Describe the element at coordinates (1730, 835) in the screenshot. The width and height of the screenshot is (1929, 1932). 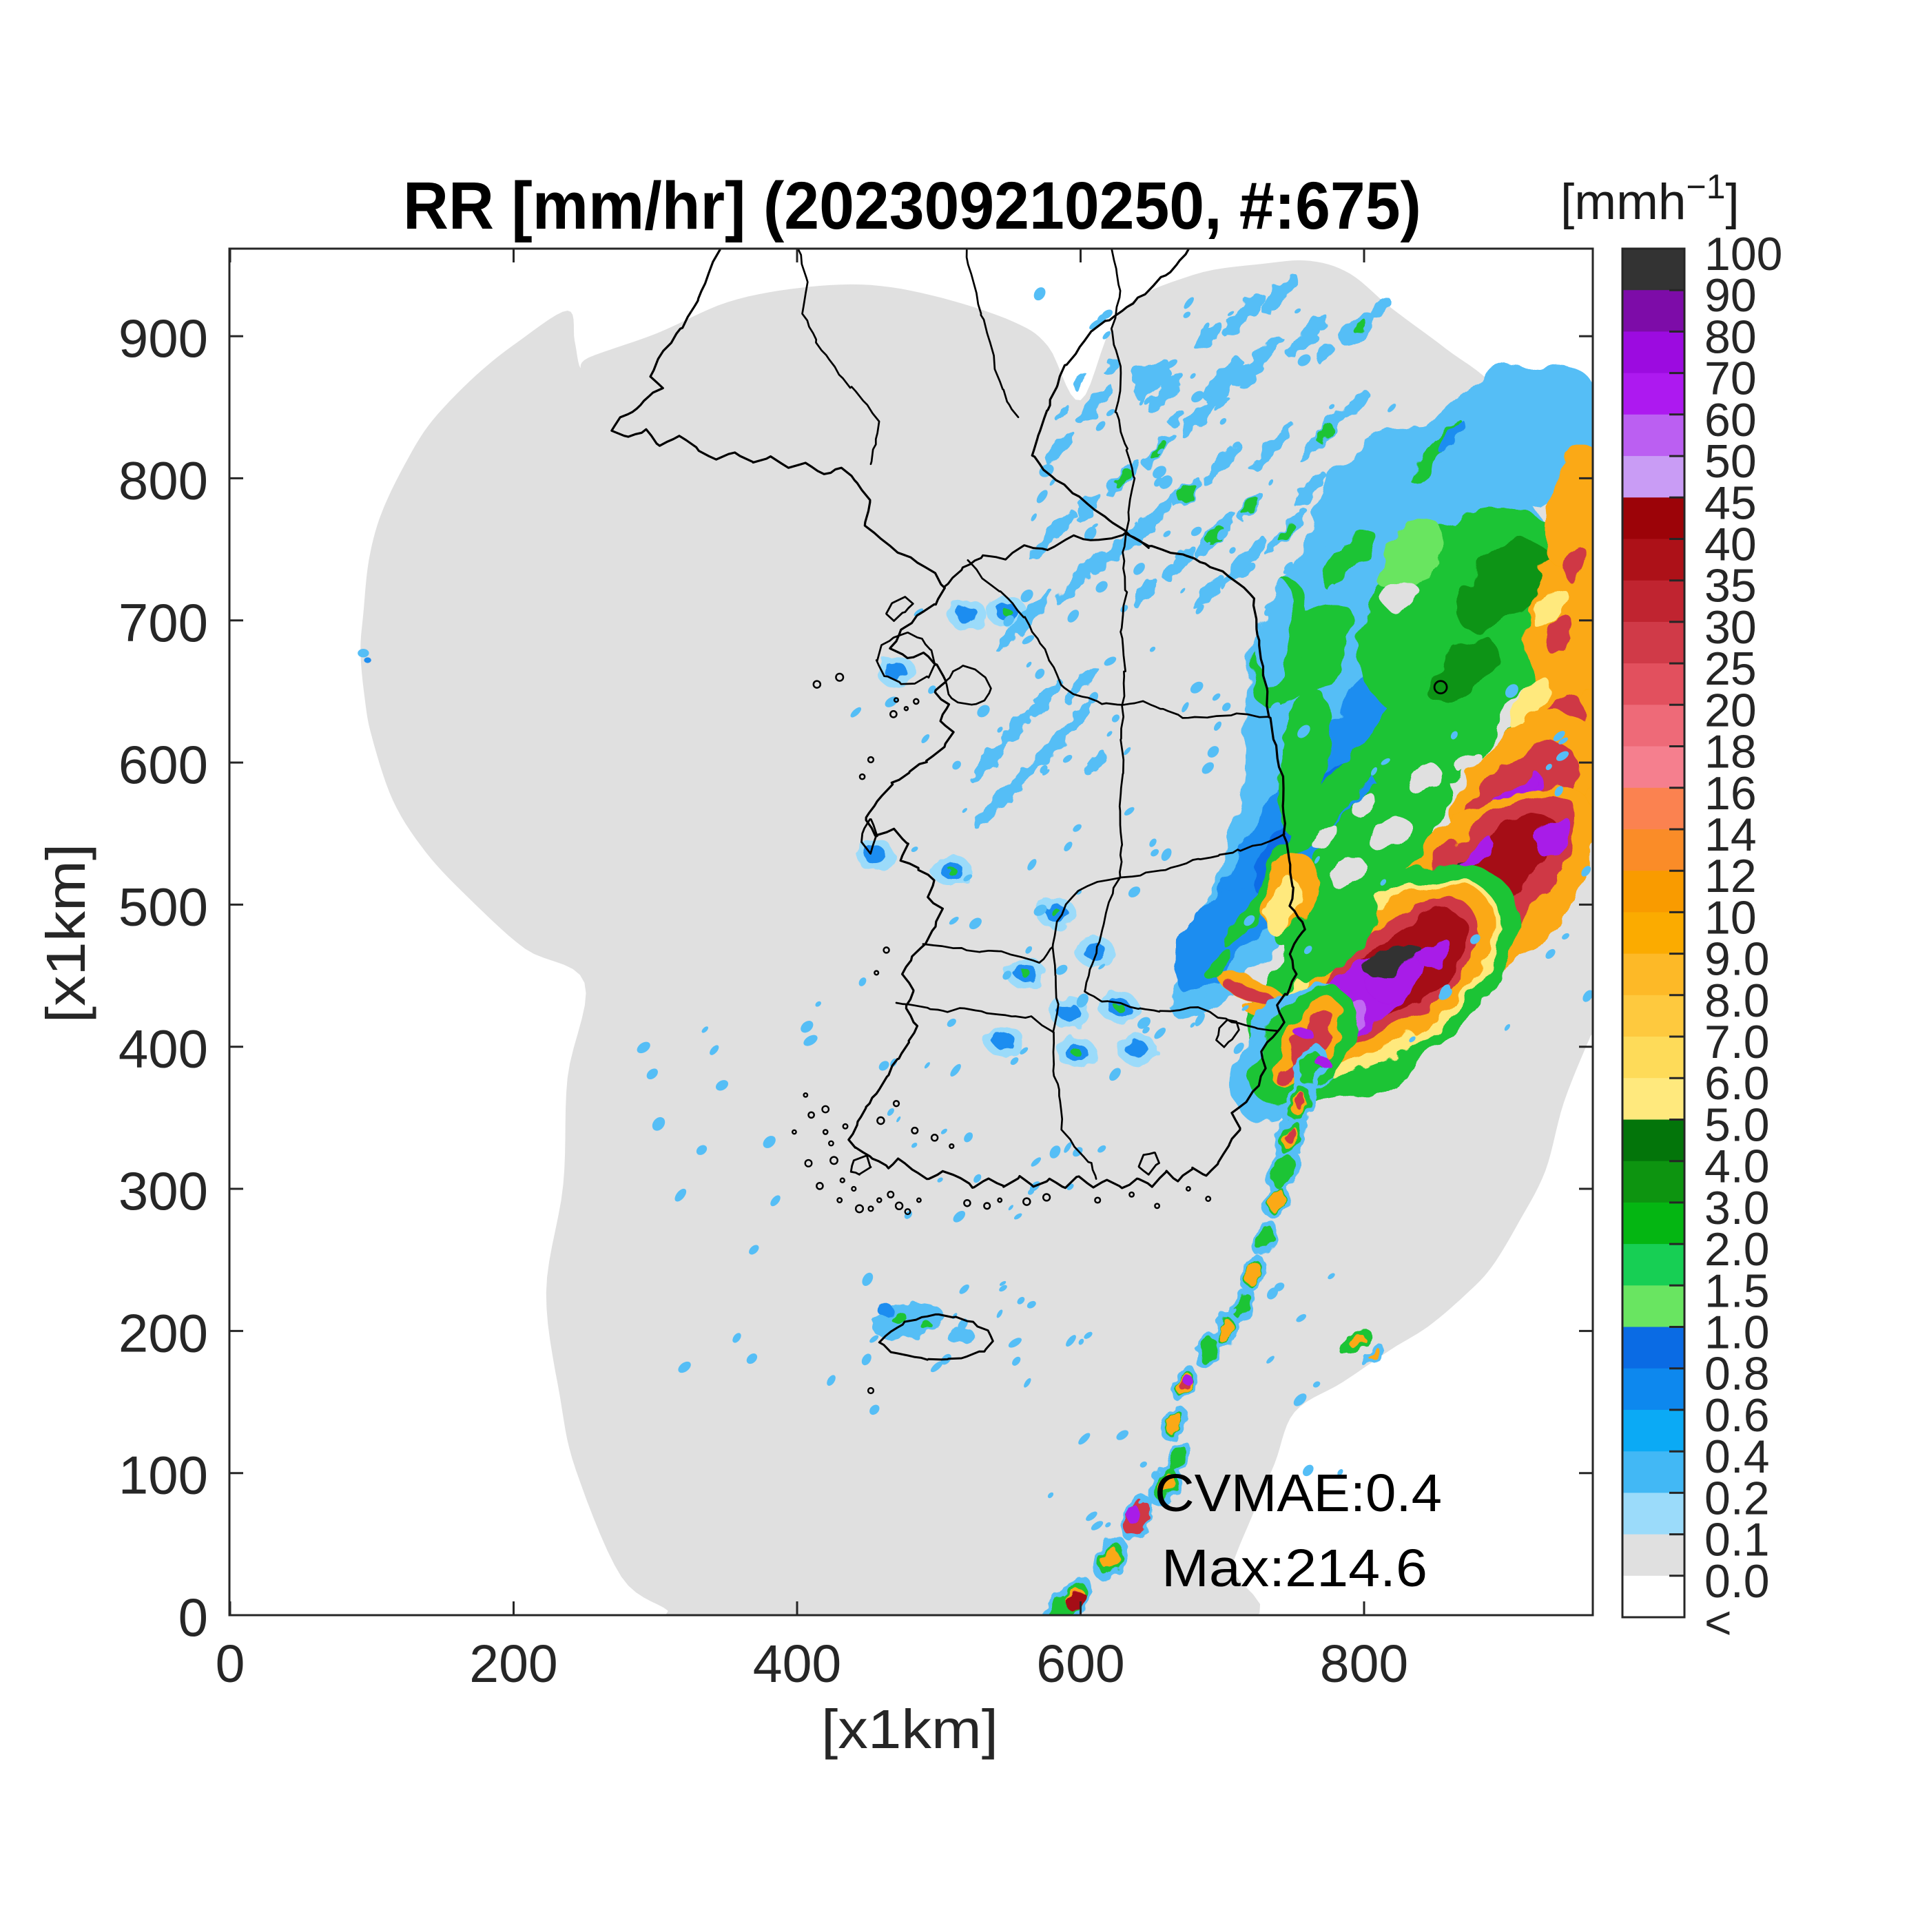
I see `svg-text: 14` at that location.